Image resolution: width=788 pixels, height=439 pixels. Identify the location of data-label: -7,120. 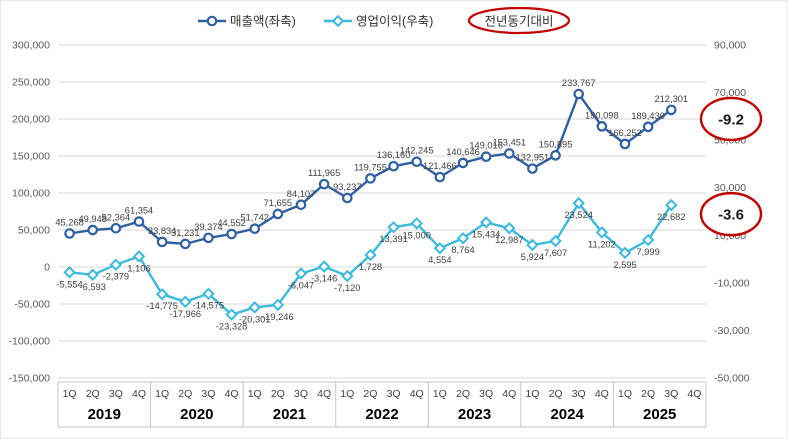
(347, 288).